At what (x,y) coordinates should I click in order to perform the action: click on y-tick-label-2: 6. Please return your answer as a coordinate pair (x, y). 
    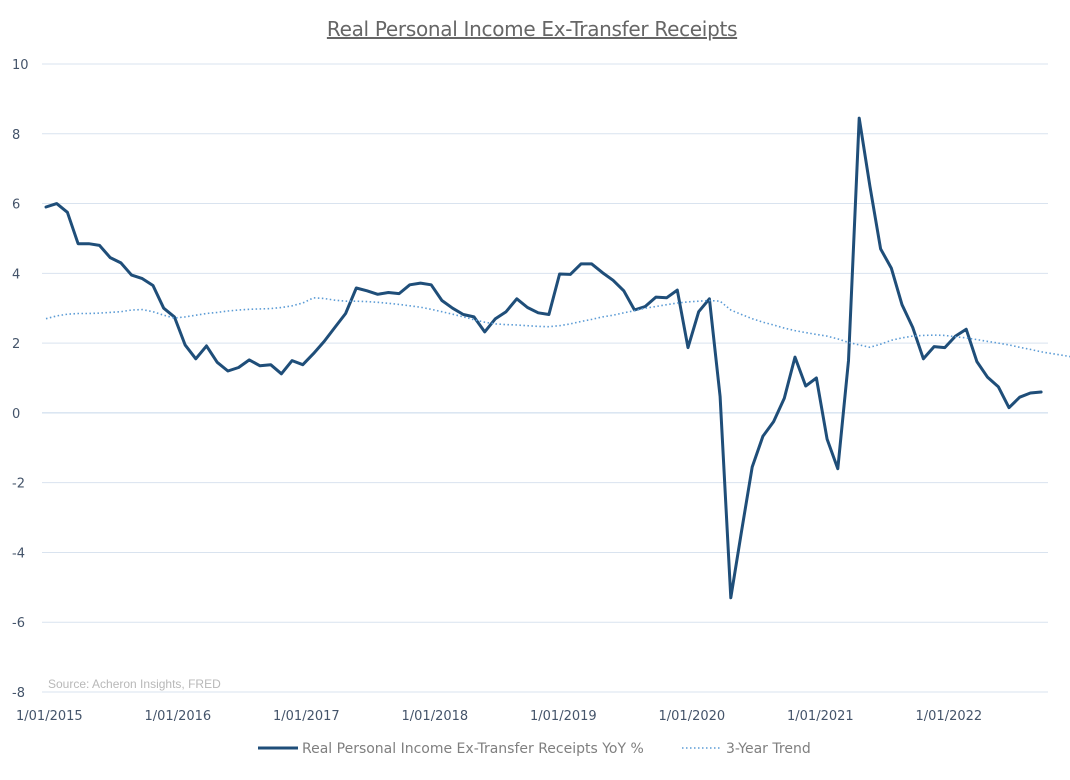
    Looking at the image, I should click on (16, 205).